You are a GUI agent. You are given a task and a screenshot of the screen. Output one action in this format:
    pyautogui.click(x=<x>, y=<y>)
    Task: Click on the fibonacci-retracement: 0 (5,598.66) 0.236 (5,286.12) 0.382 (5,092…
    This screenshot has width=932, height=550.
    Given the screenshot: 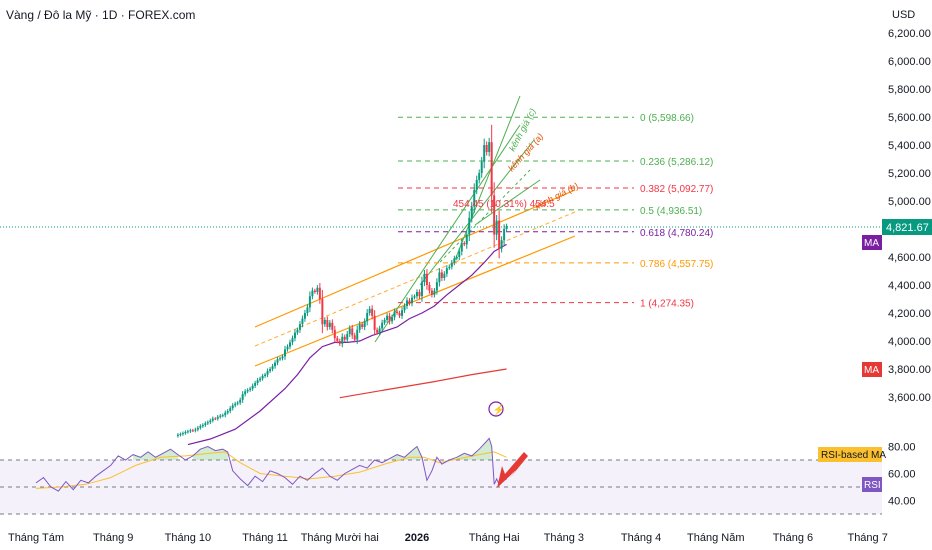 What is the action you would take?
    pyautogui.click(x=555, y=211)
    